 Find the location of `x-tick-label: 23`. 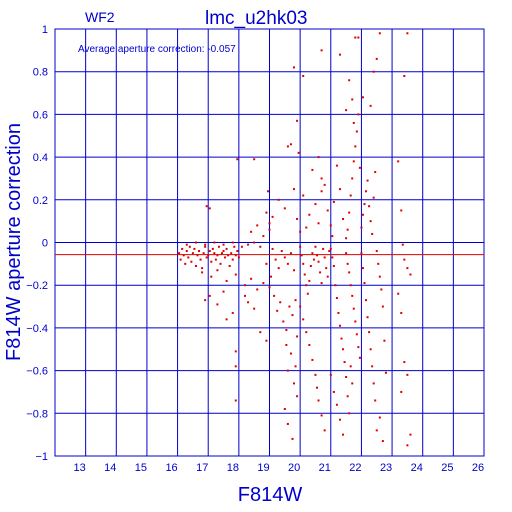

x-tick-label: 23 is located at coordinates (386, 468).